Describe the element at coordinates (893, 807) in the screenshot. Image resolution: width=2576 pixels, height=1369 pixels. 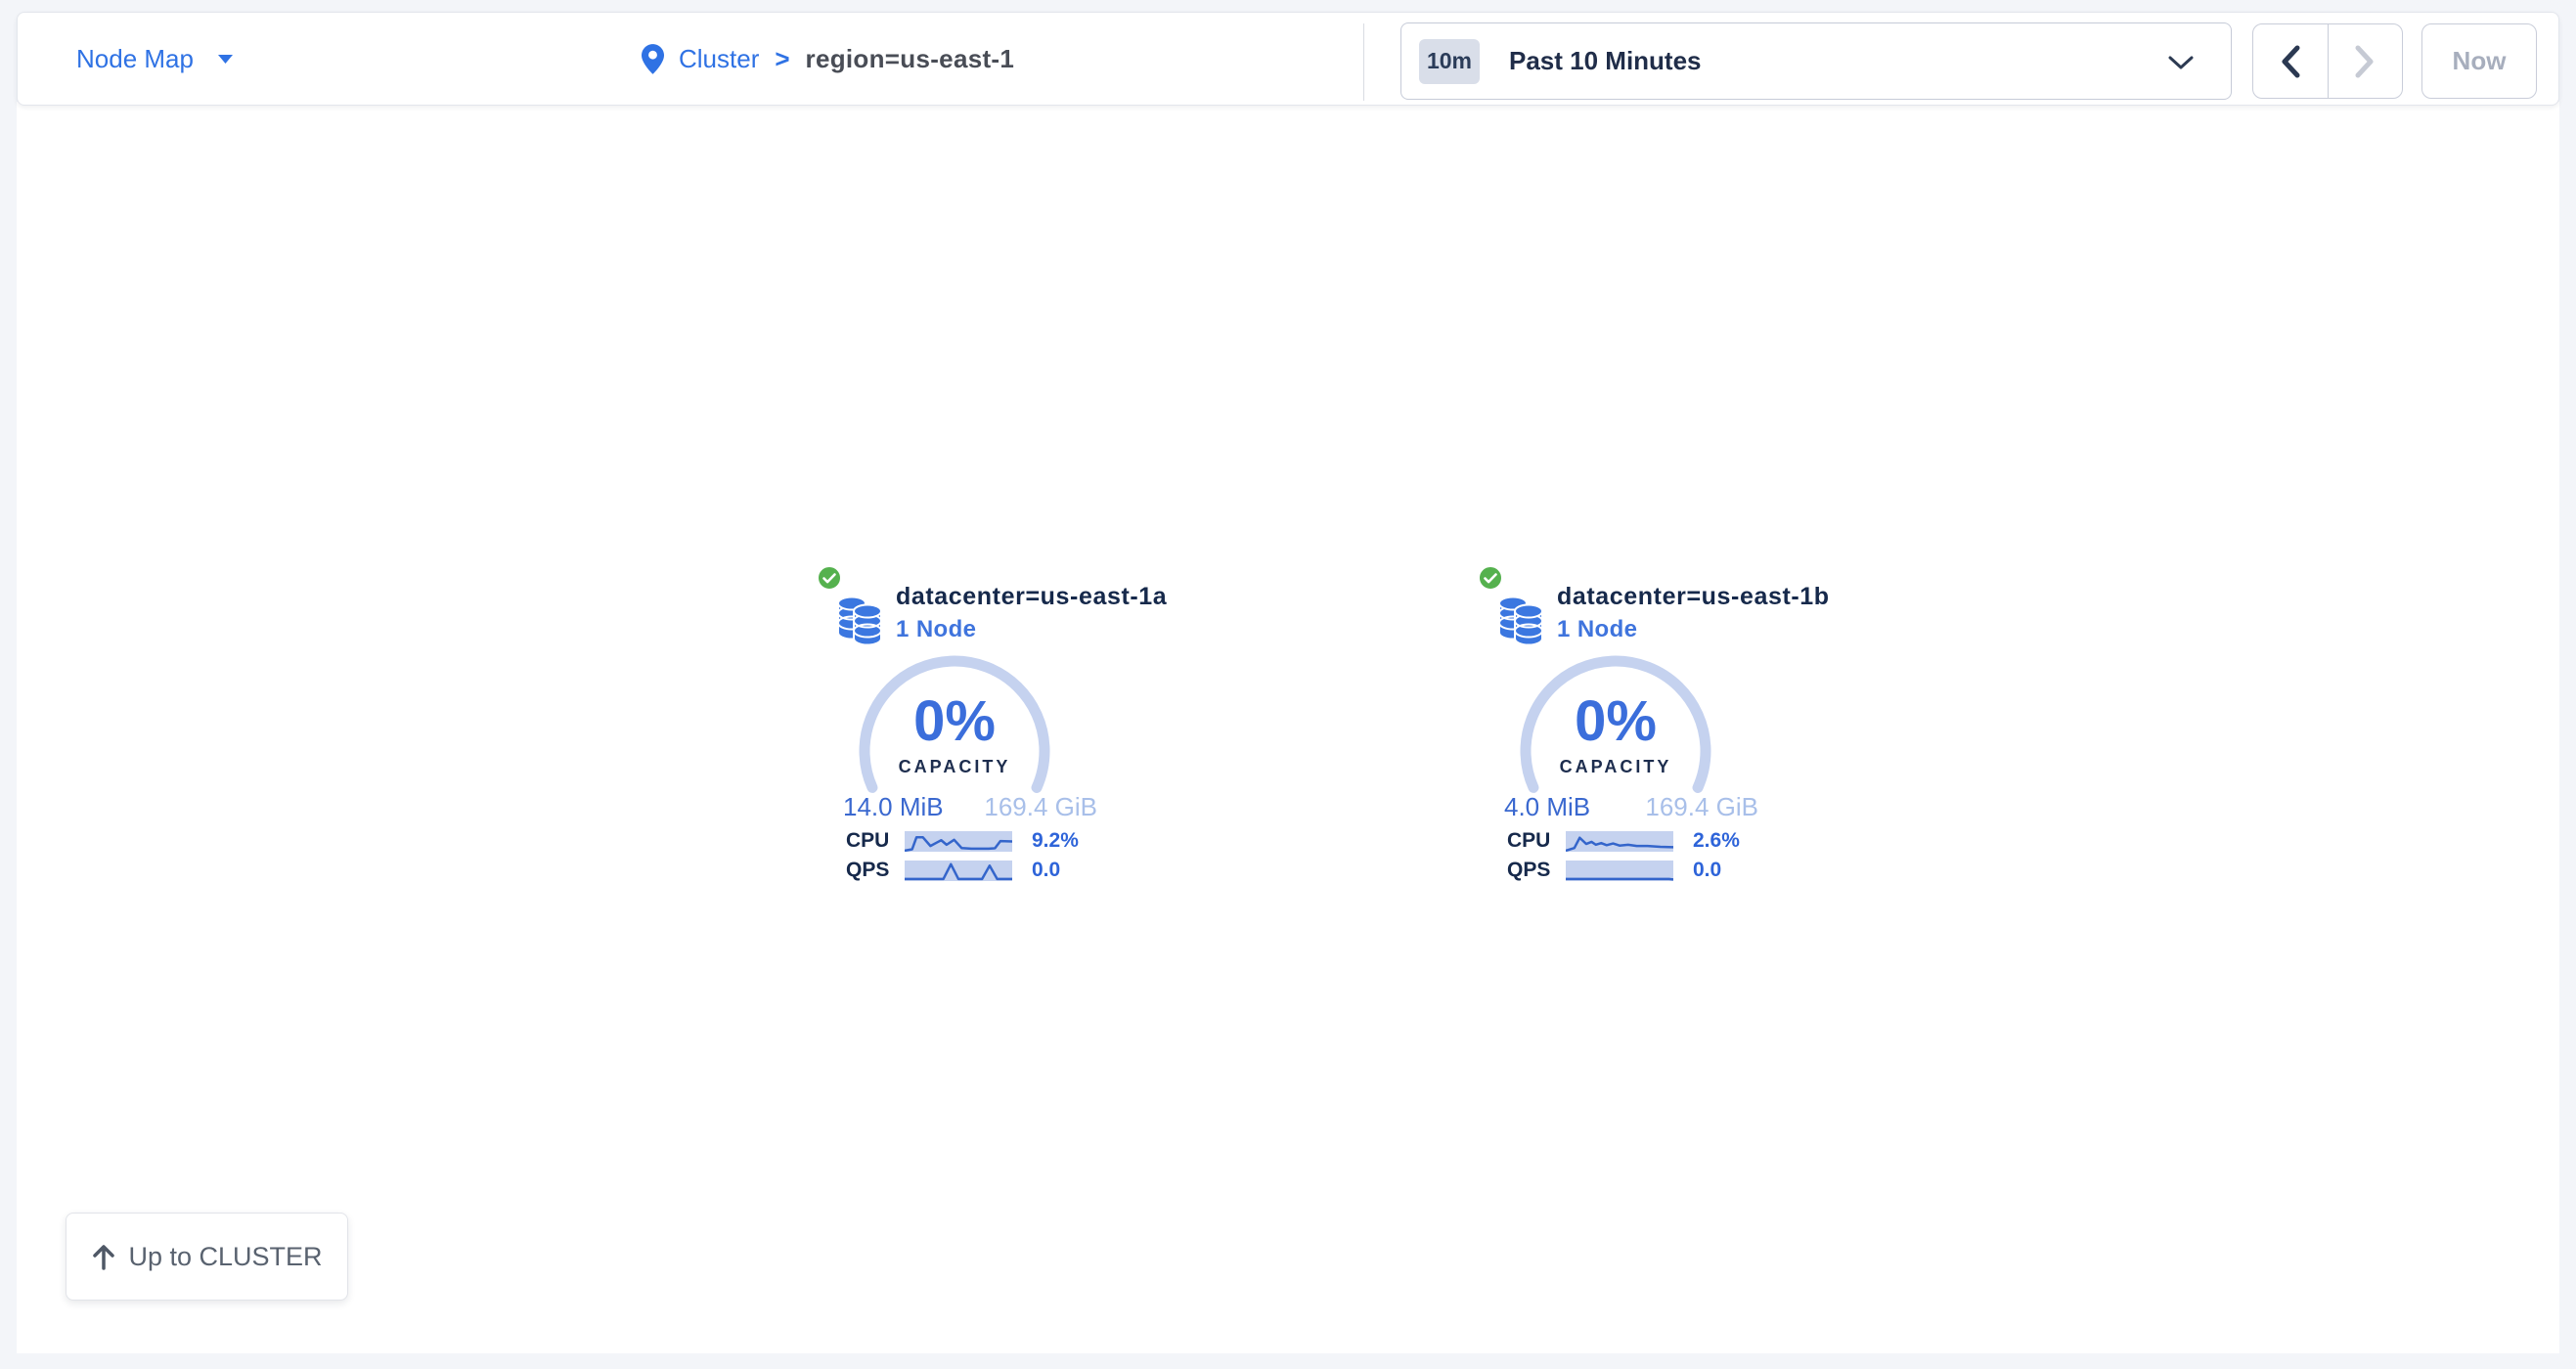
I see `capacity-used: 14.0 MiB` at that location.